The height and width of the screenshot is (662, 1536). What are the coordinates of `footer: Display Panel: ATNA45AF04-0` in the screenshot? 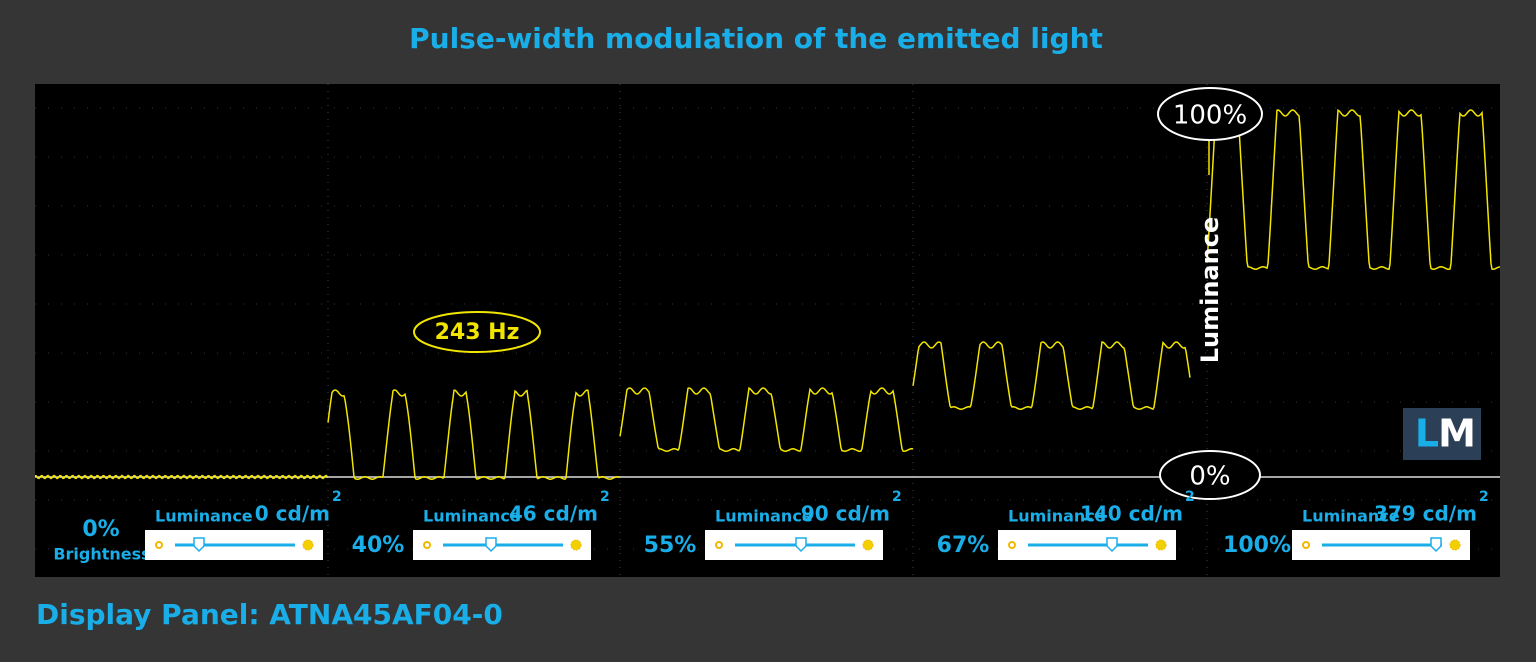 It's located at (269, 614).